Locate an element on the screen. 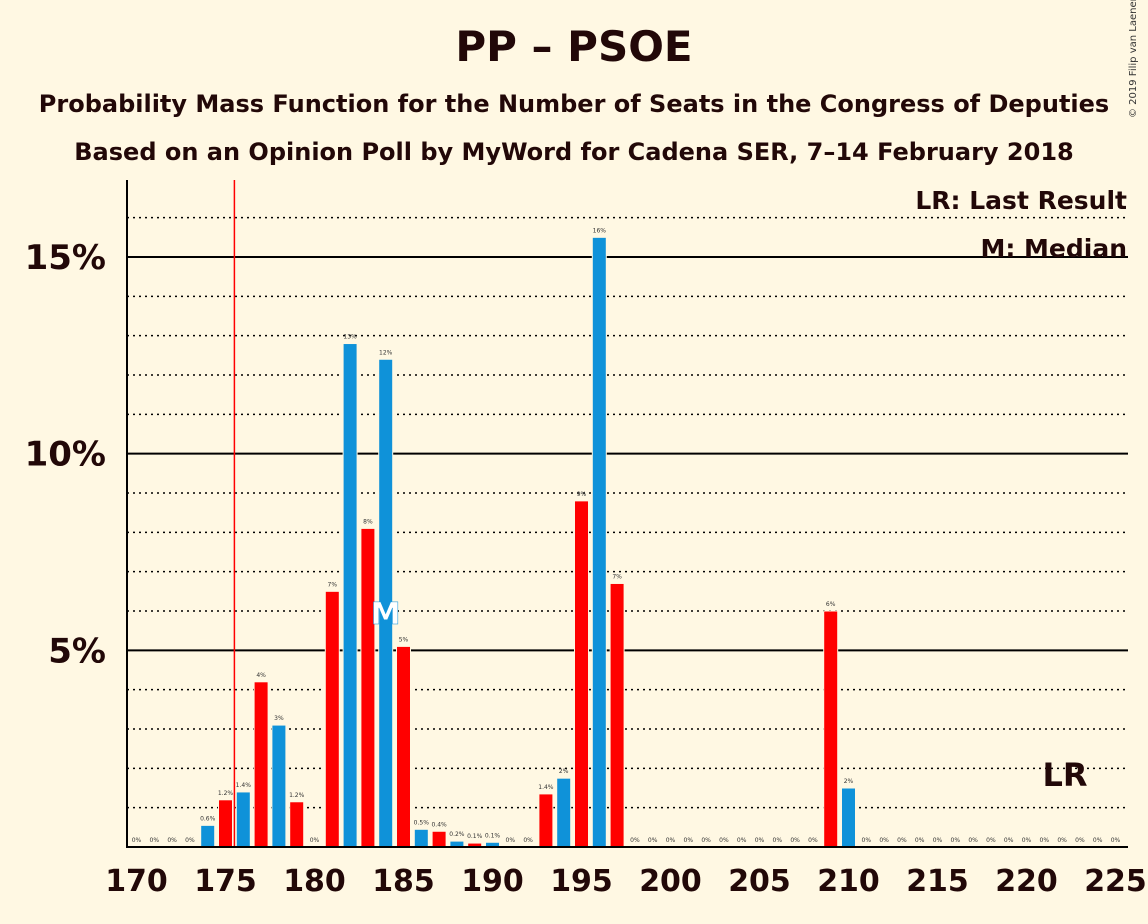 The width and height of the screenshot is (1148, 924). bar-label-225: 0% is located at coordinates (1116, 840).